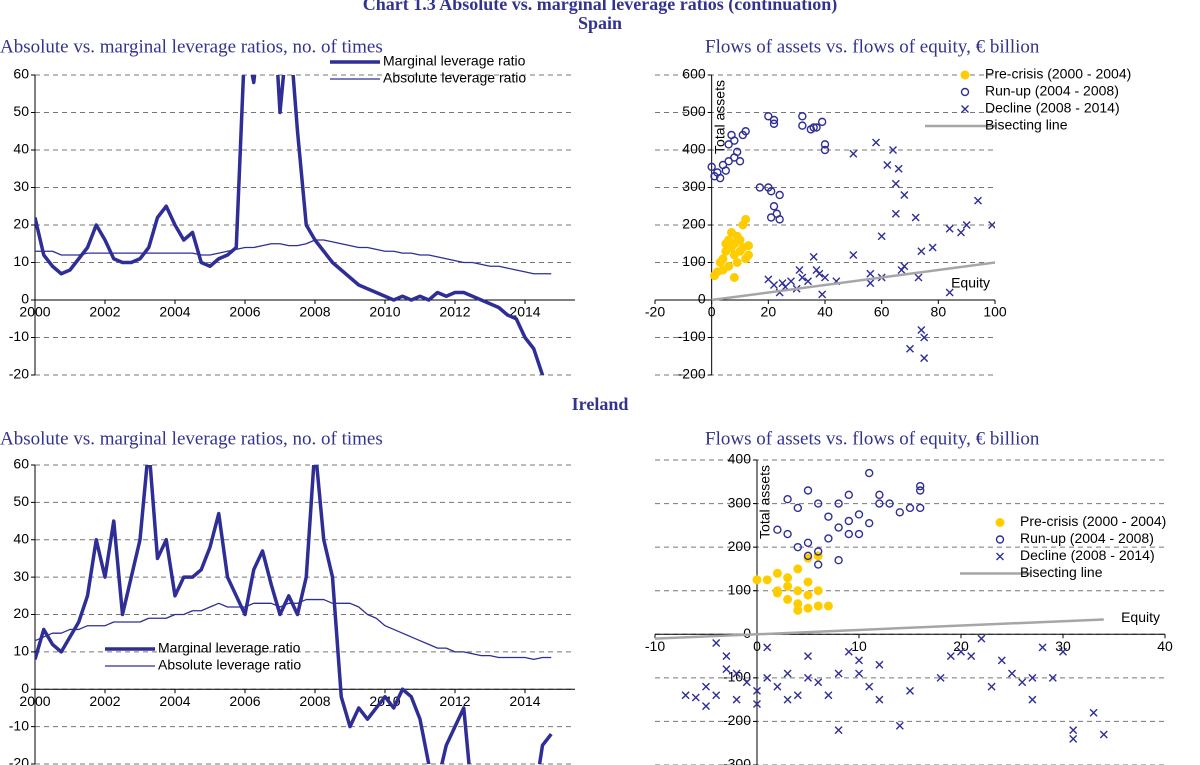 The height and width of the screenshot is (765, 1200). Describe the element at coordinates (765, 502) in the screenshot. I see `y-axis-label: Total assets` at that location.